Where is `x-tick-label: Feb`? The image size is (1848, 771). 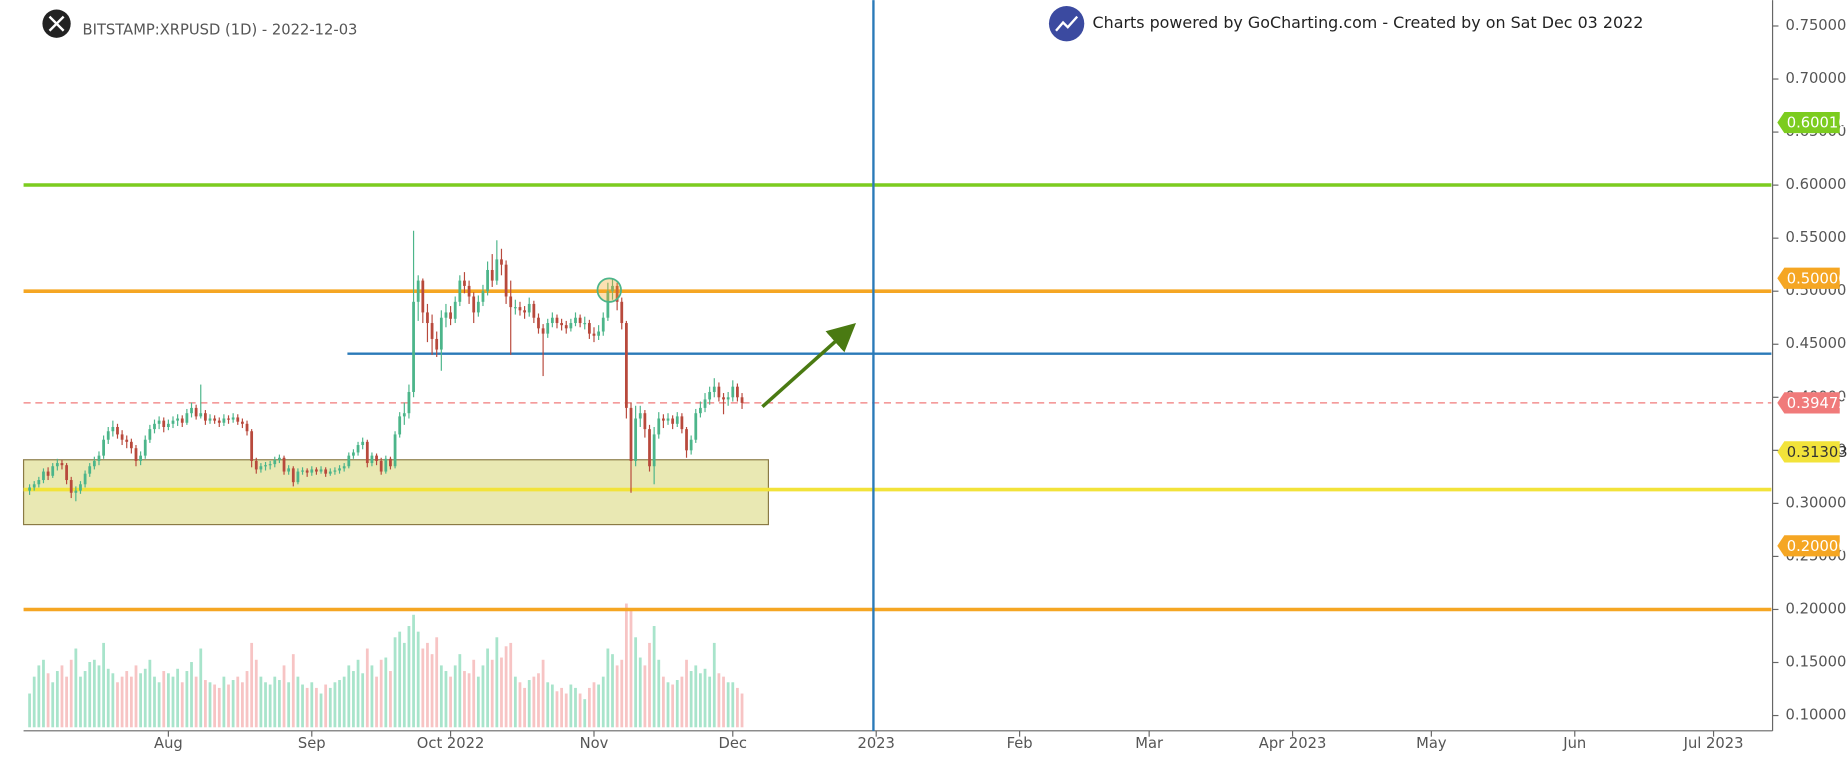
x-tick-label: Feb is located at coordinates (1020, 743).